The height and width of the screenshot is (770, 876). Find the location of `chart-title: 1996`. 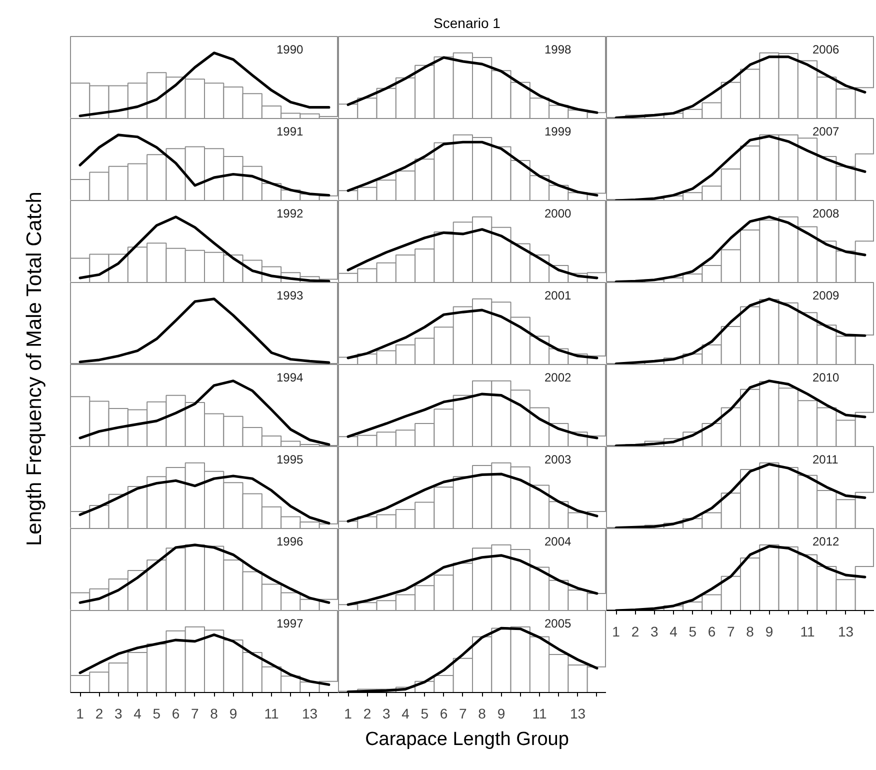

chart-title: 1996 is located at coordinates (290, 541).